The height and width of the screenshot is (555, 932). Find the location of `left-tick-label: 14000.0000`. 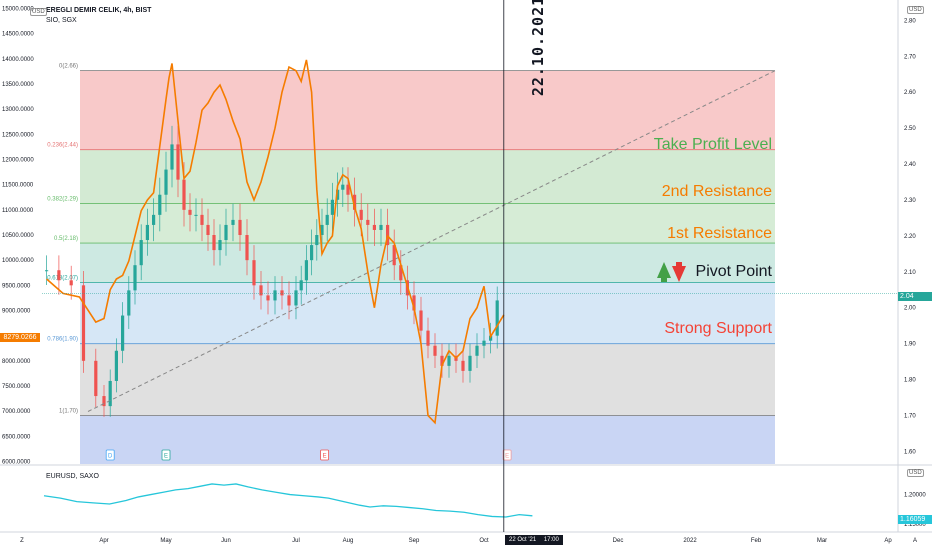

left-tick-label: 14000.0000 is located at coordinates (18, 60).